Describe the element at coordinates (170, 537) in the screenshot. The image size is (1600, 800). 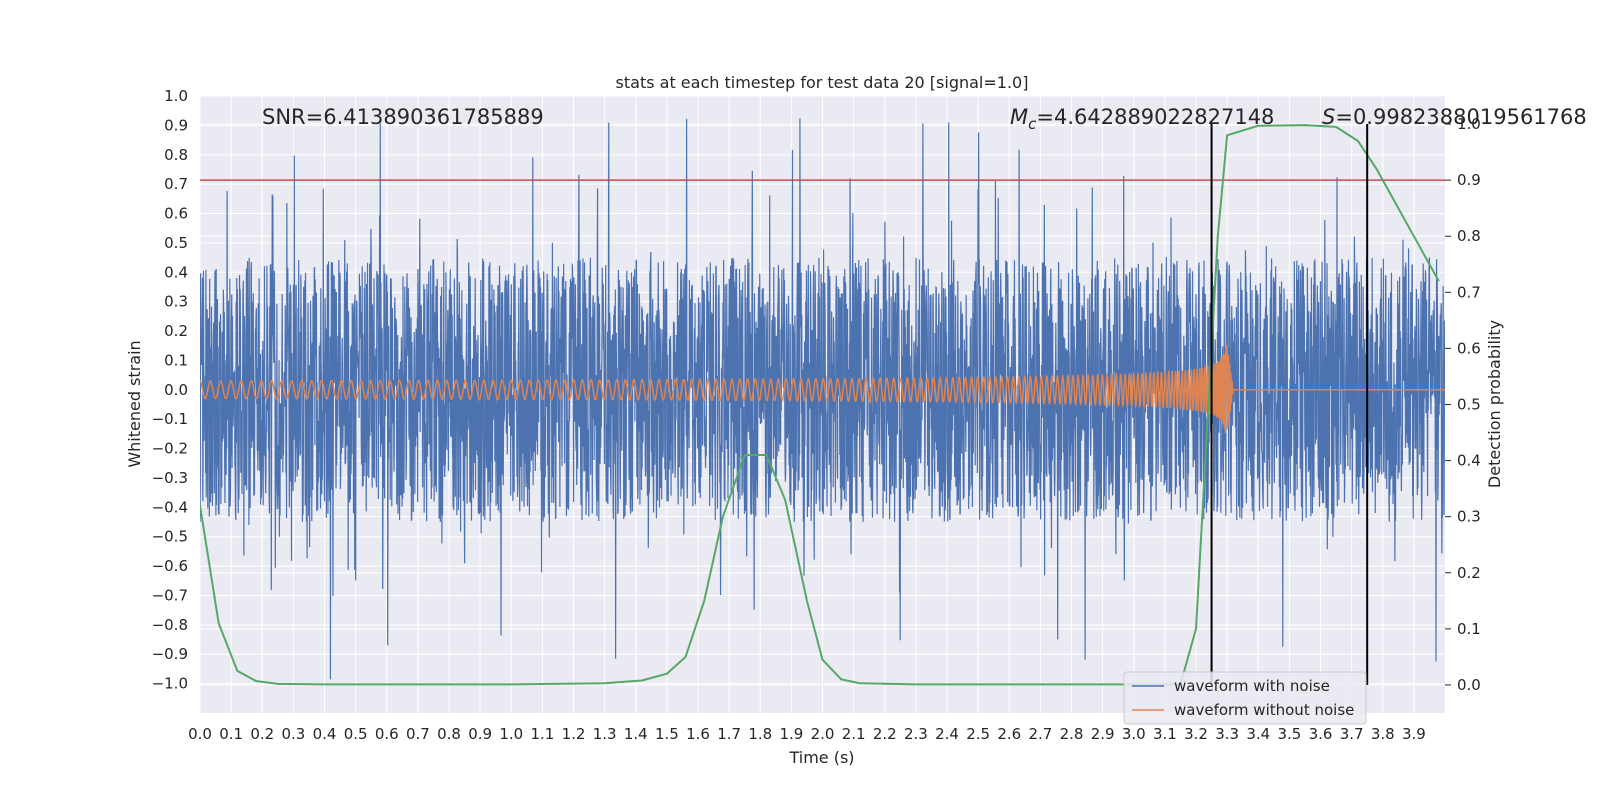
I see `y-tick-label: −0.5` at that location.